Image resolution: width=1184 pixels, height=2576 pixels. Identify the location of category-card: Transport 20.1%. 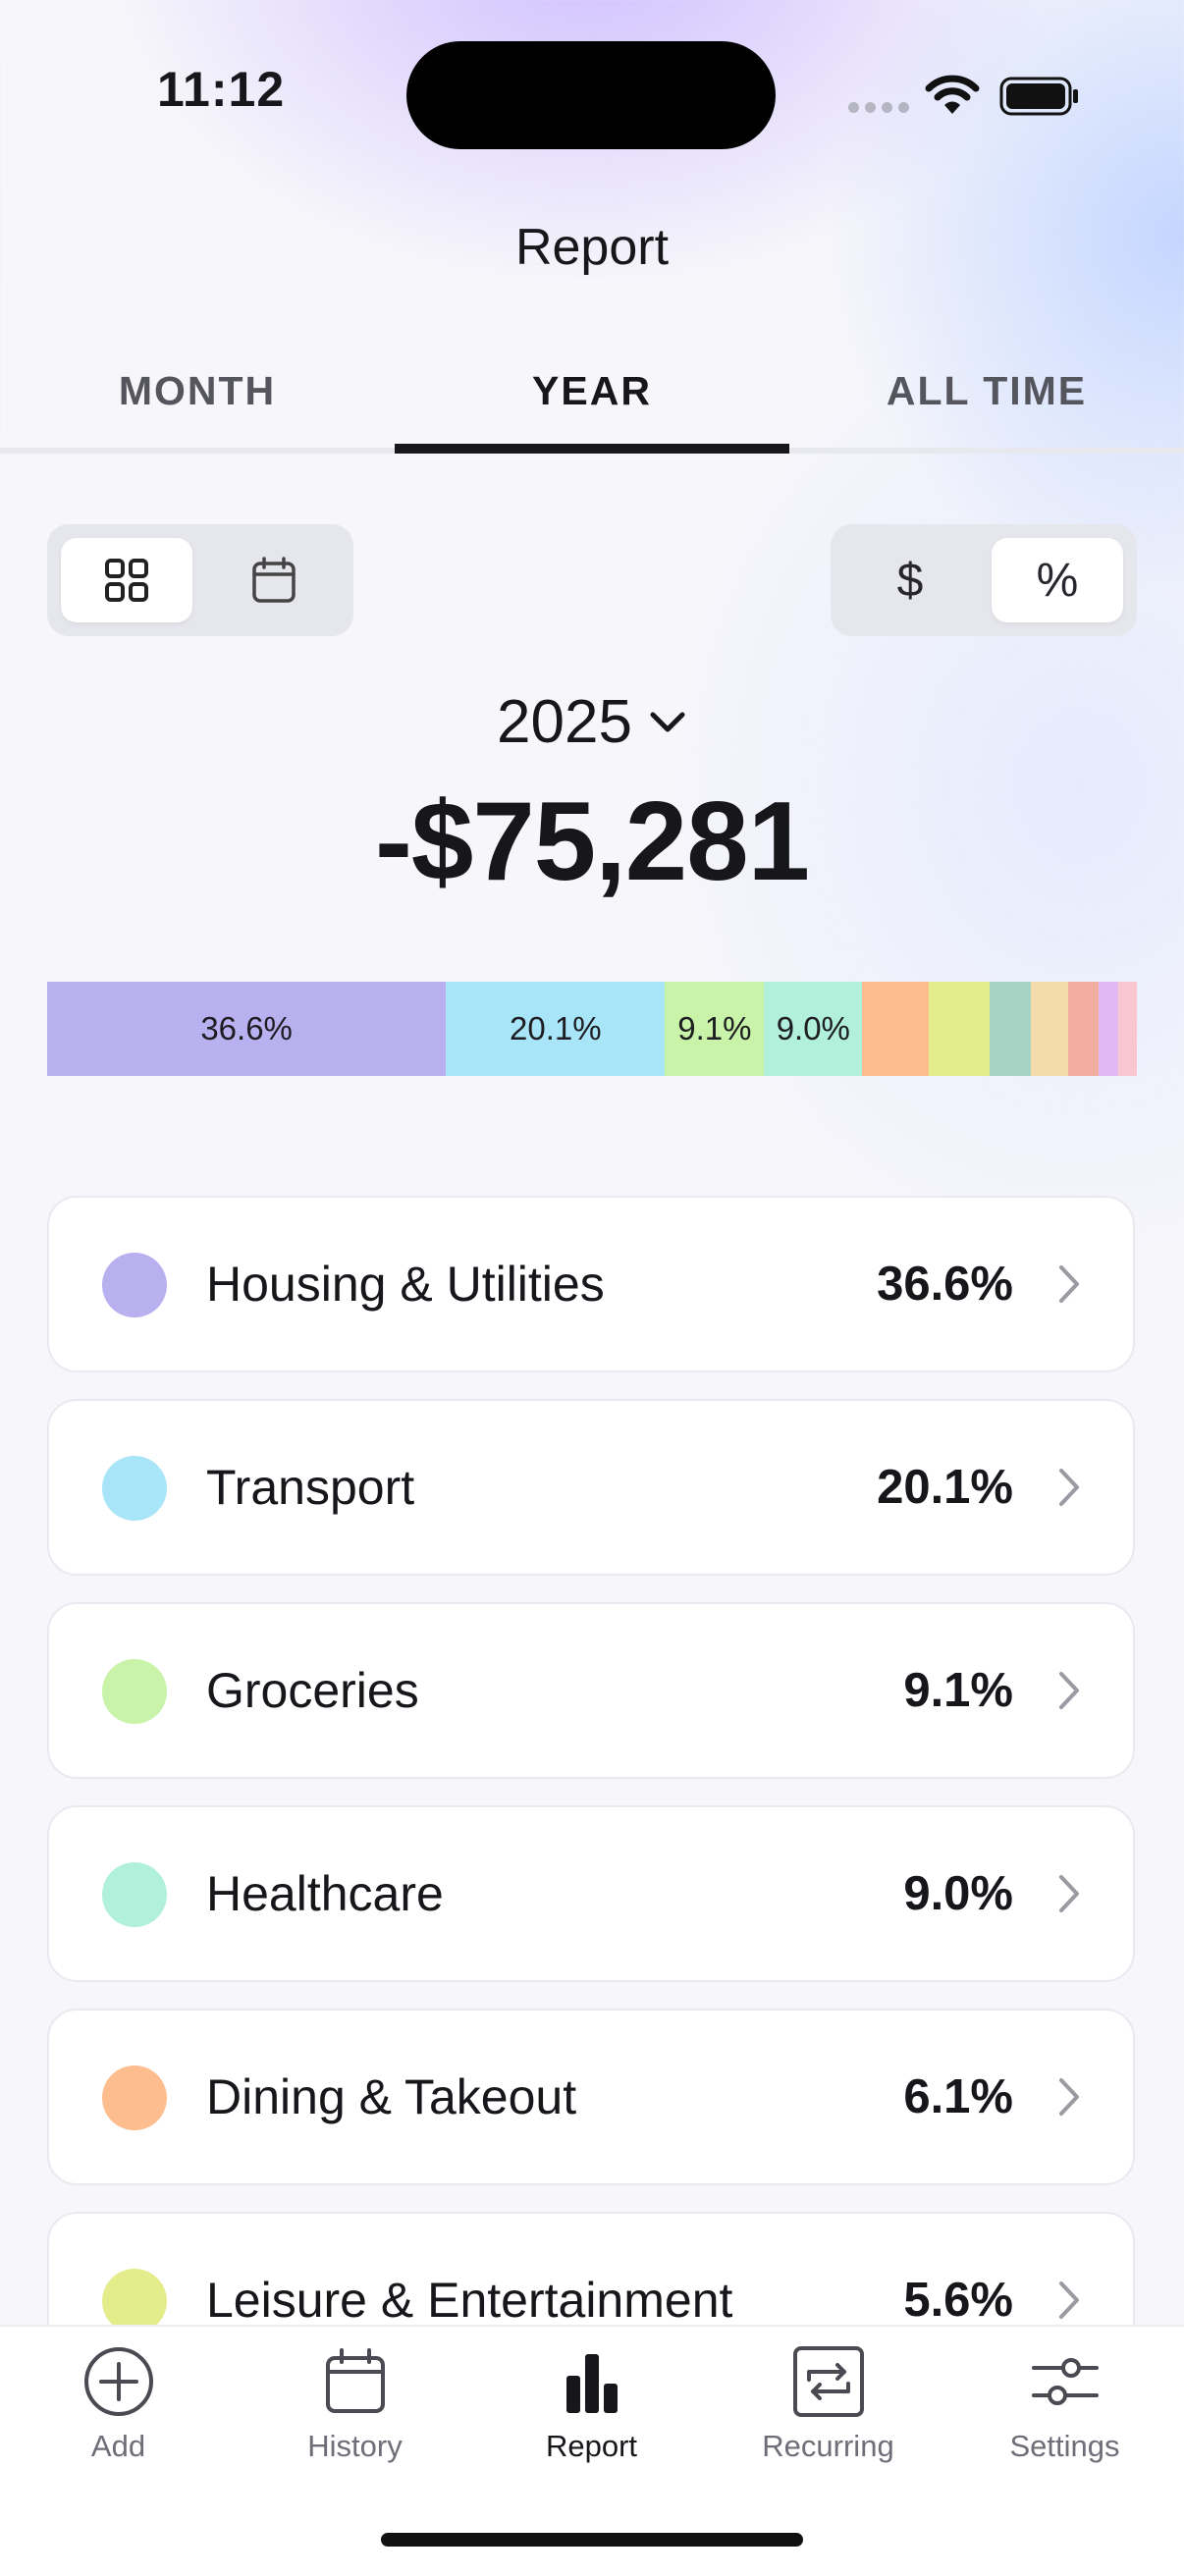
(591, 1487).